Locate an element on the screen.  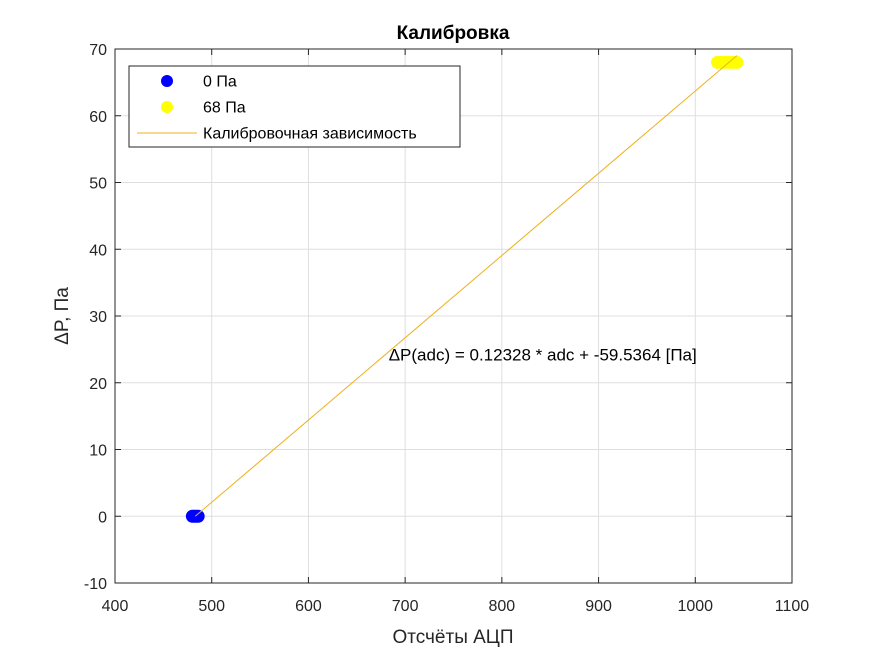
equation-annotation: ΔP(adc) = 0.12328 * adc + -59.5364 [Па] is located at coordinates (543, 355).